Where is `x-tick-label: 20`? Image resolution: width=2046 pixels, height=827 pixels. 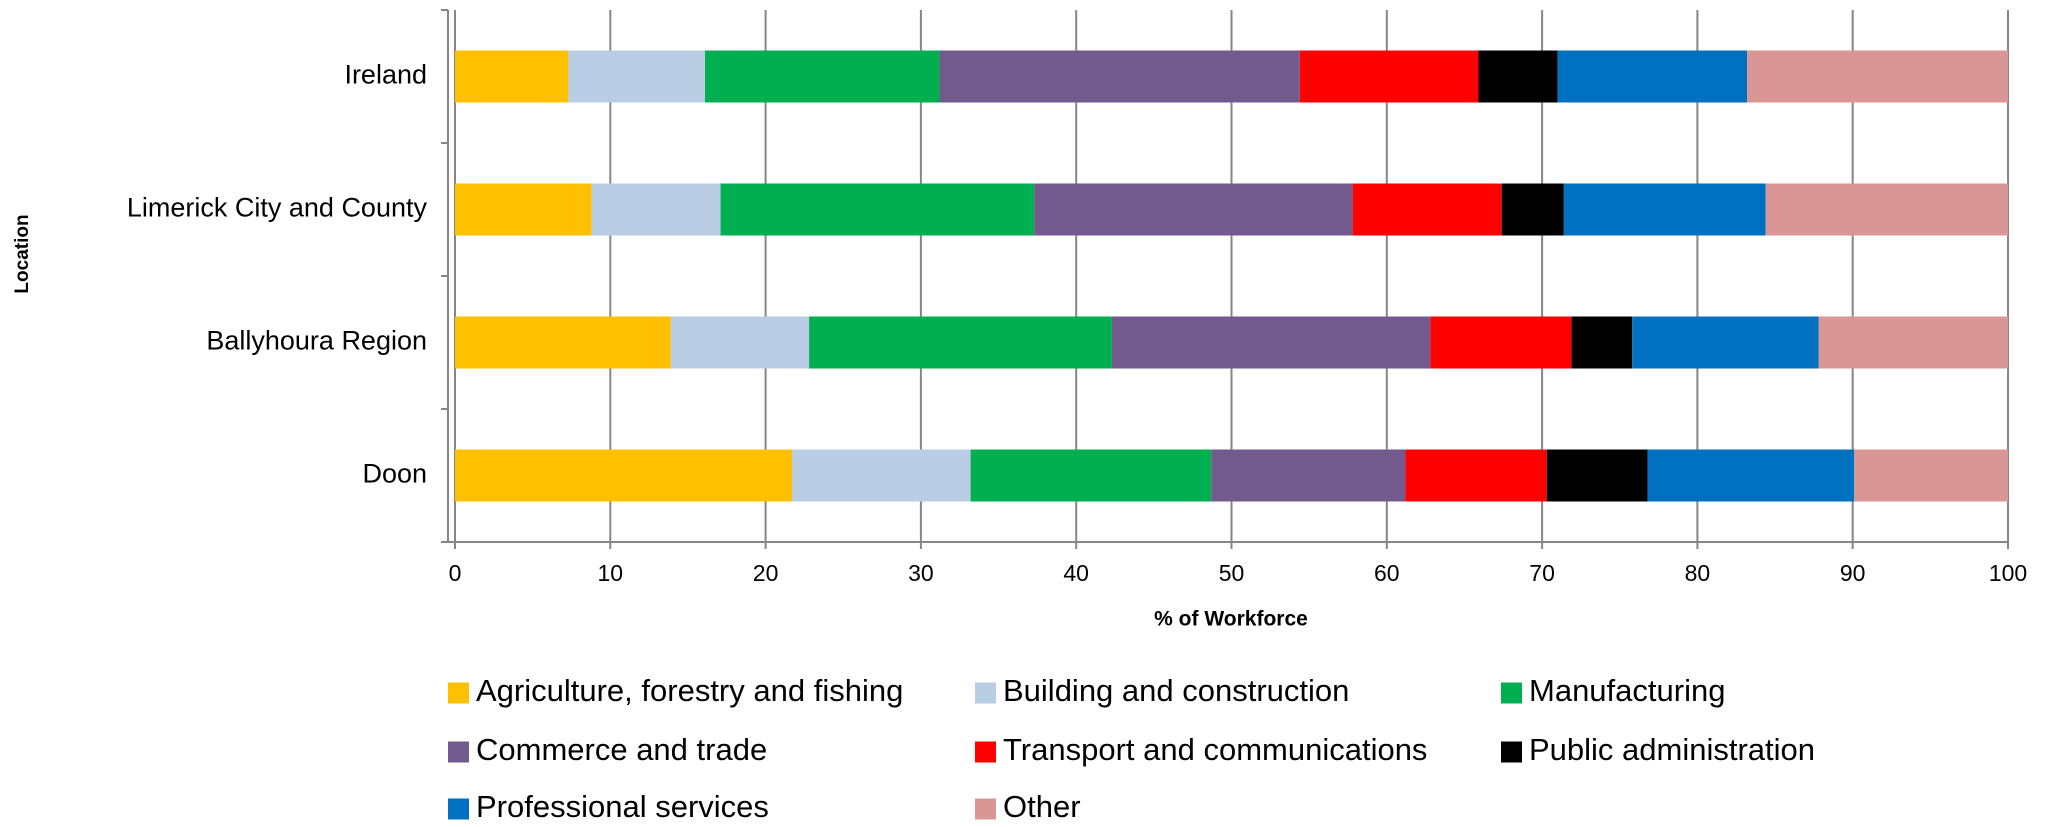
x-tick-label: 20 is located at coordinates (766, 573).